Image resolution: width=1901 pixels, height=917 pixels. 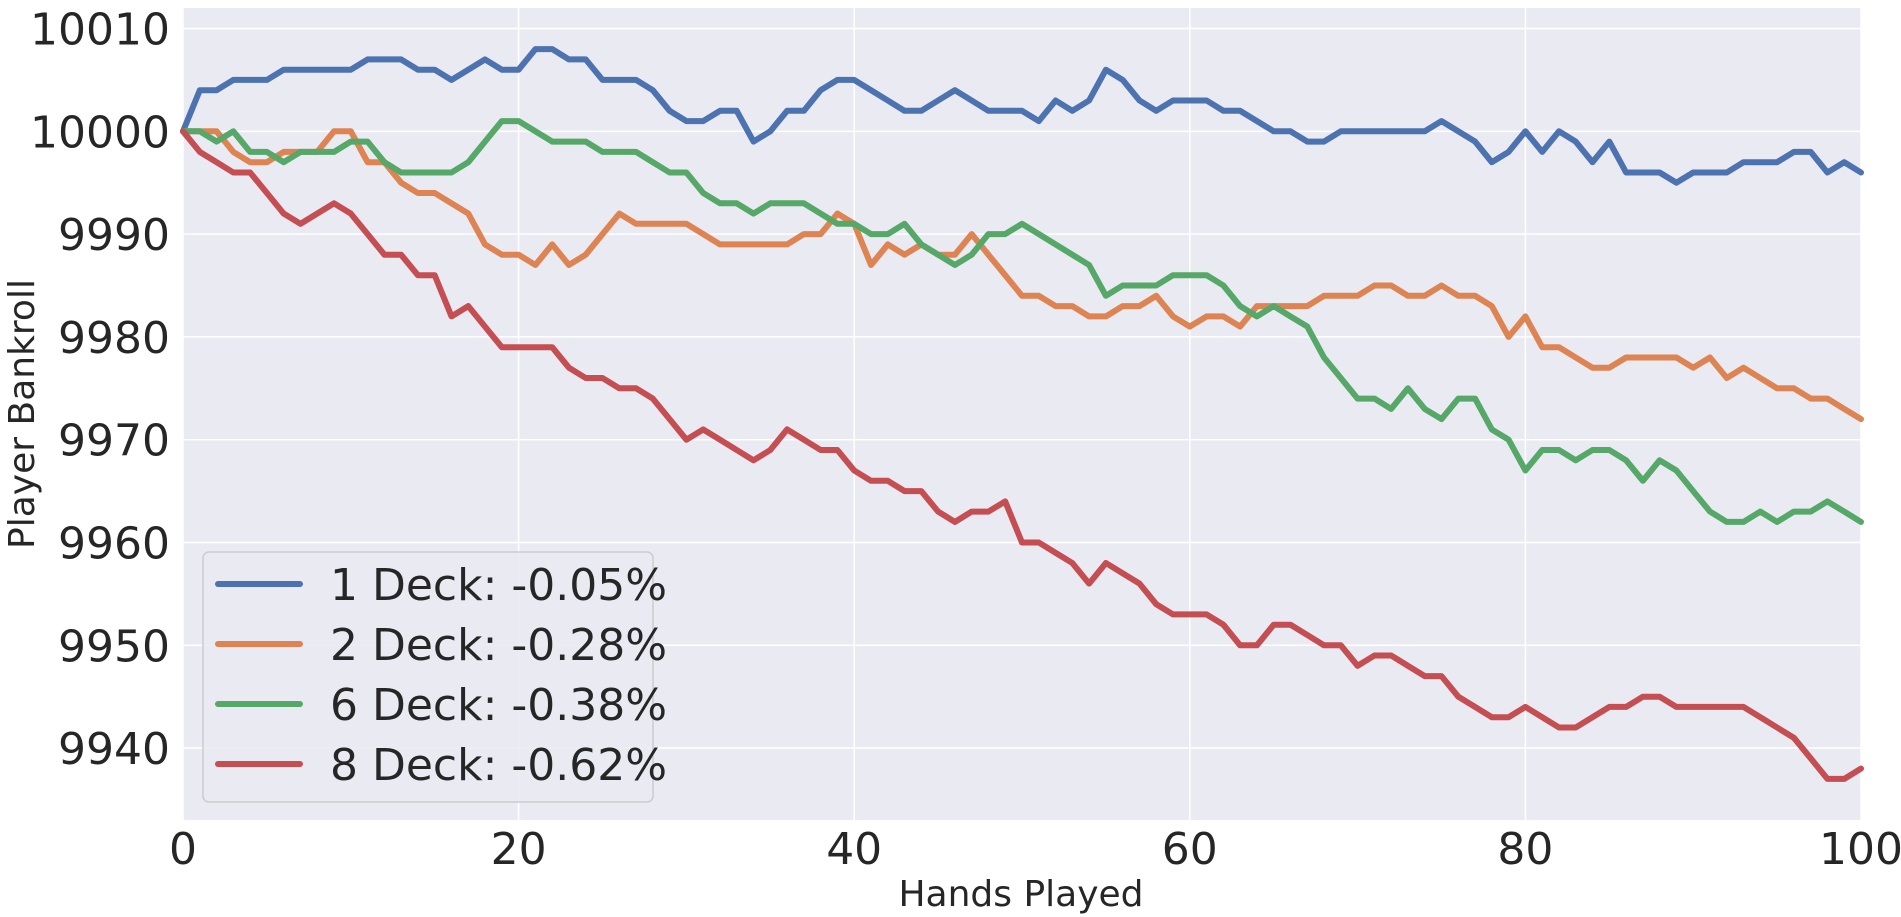 What do you see at coordinates (498, 765) in the screenshot?
I see `legend-label: 8 Deck: -0.62%` at bounding box center [498, 765].